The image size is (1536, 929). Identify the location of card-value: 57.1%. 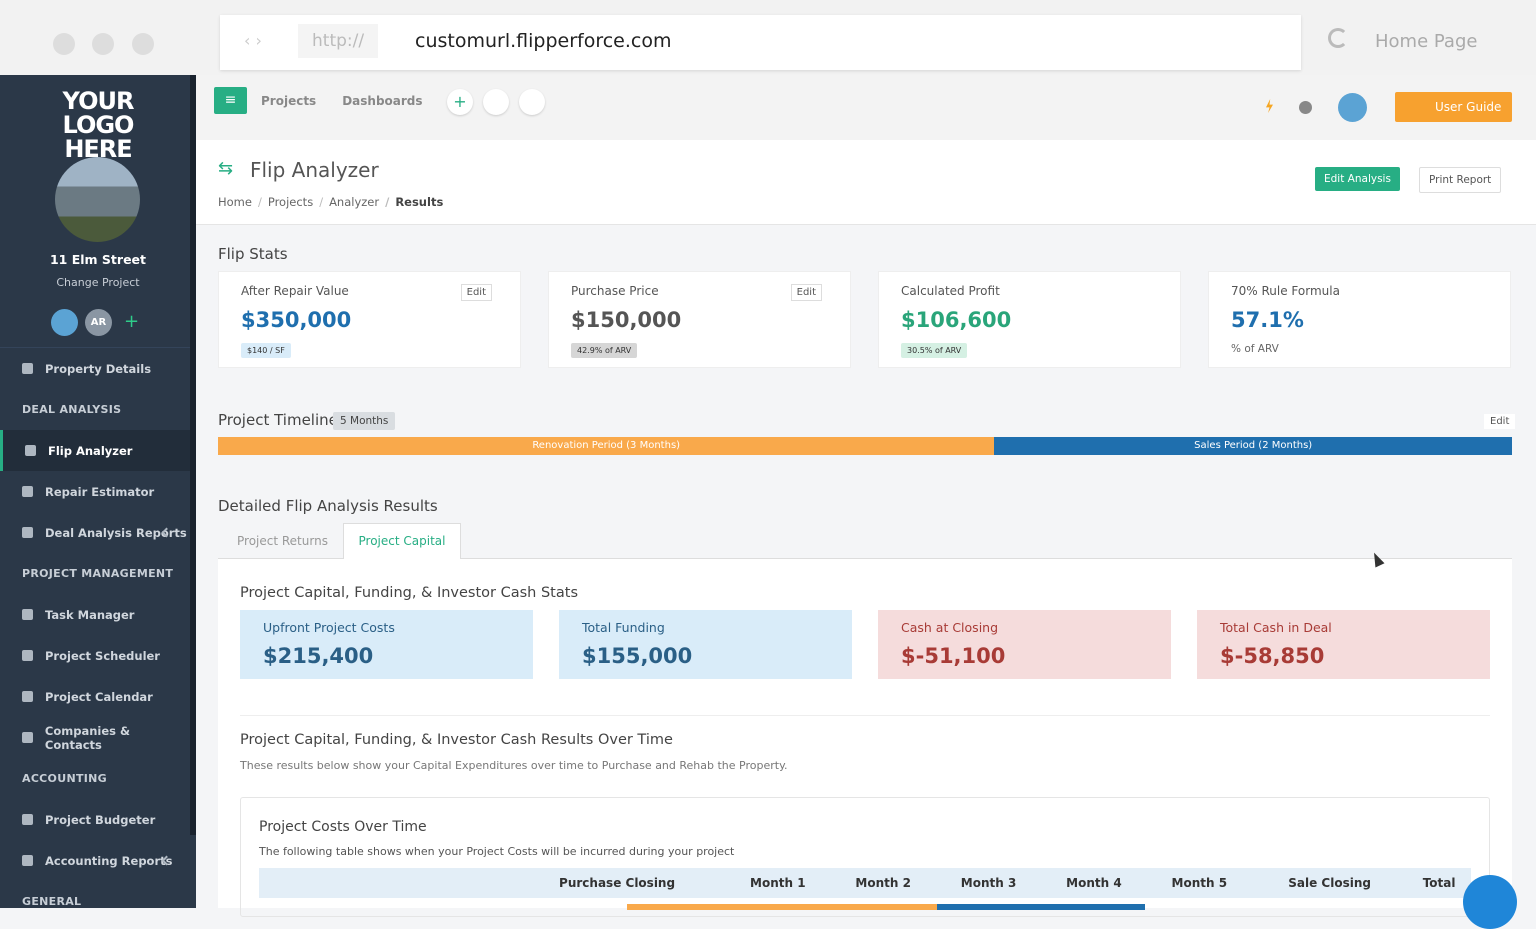
(1267, 320).